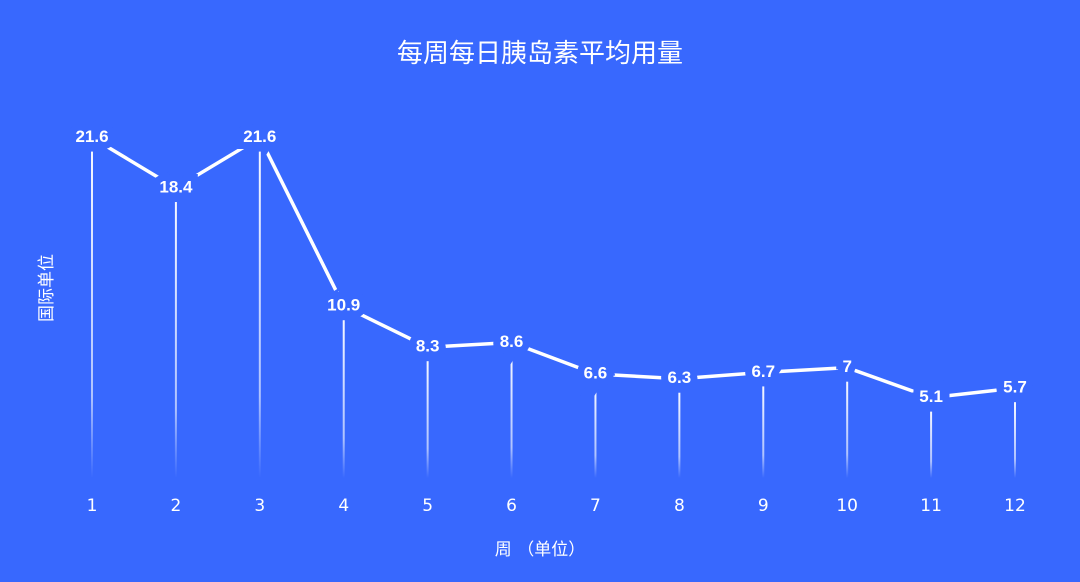  I want to click on x-tick-label: 1, so click(92, 506).